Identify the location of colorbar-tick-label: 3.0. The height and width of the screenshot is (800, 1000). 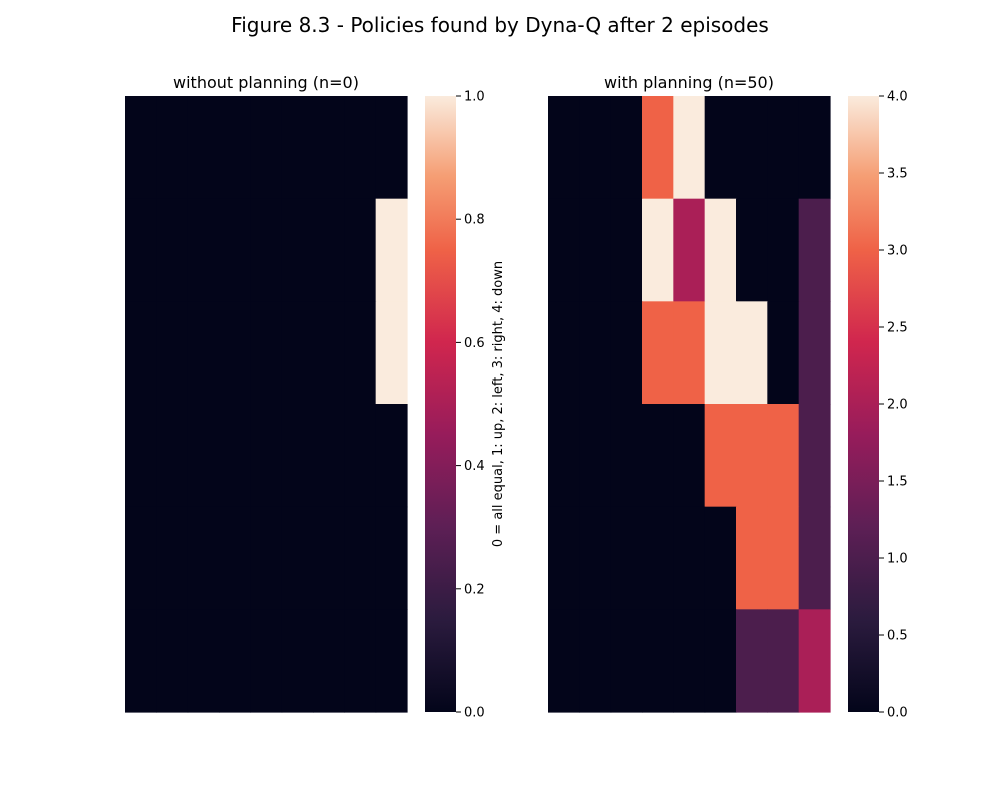
(897, 251).